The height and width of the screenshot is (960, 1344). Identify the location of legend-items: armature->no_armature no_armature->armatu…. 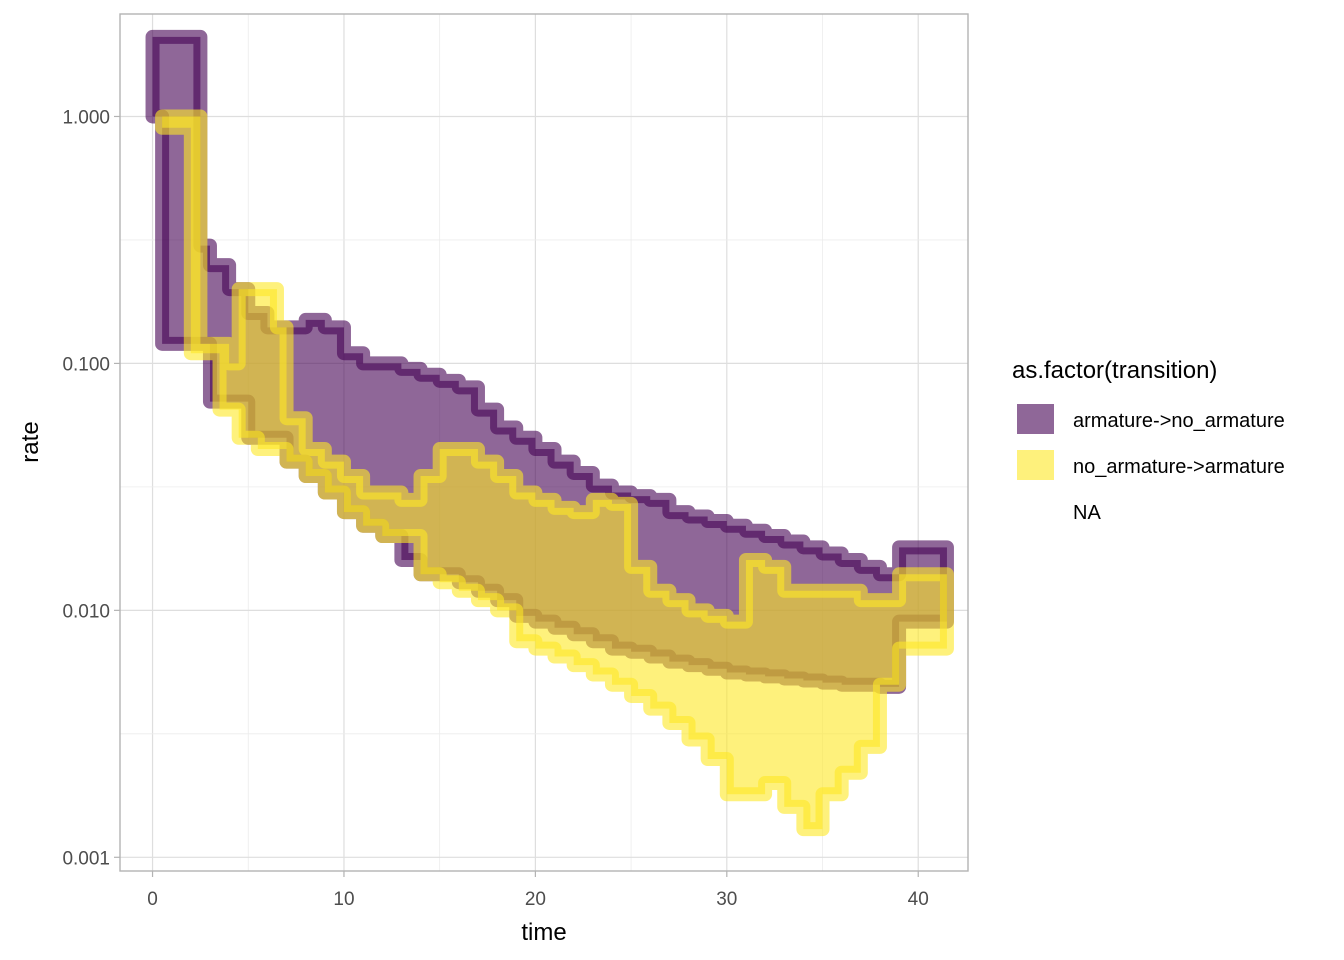
(1151, 464).